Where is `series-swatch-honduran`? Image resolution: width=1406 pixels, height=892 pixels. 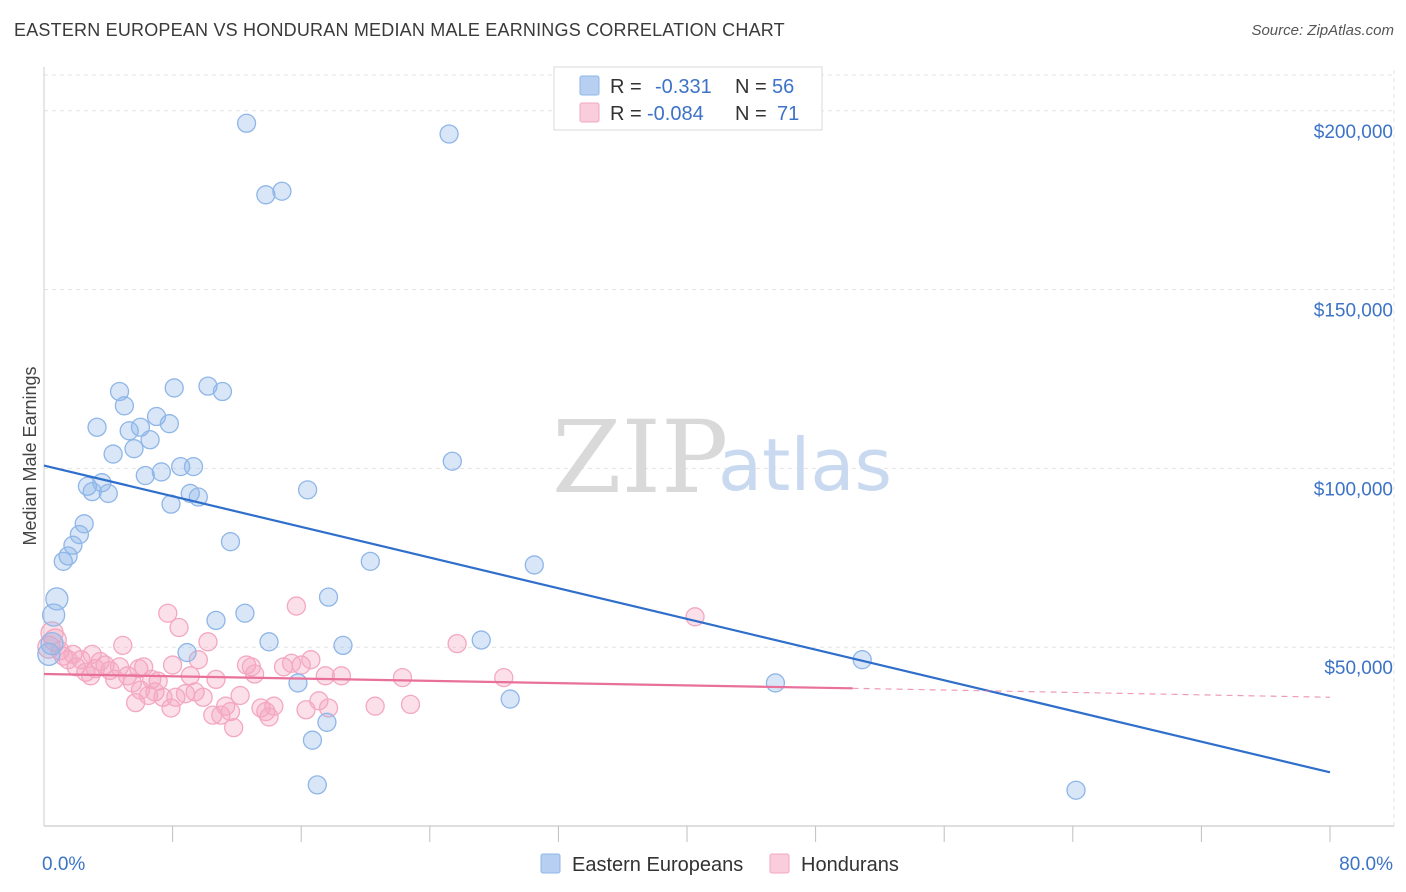
series-swatch-honduran is located at coordinates (779, 863).